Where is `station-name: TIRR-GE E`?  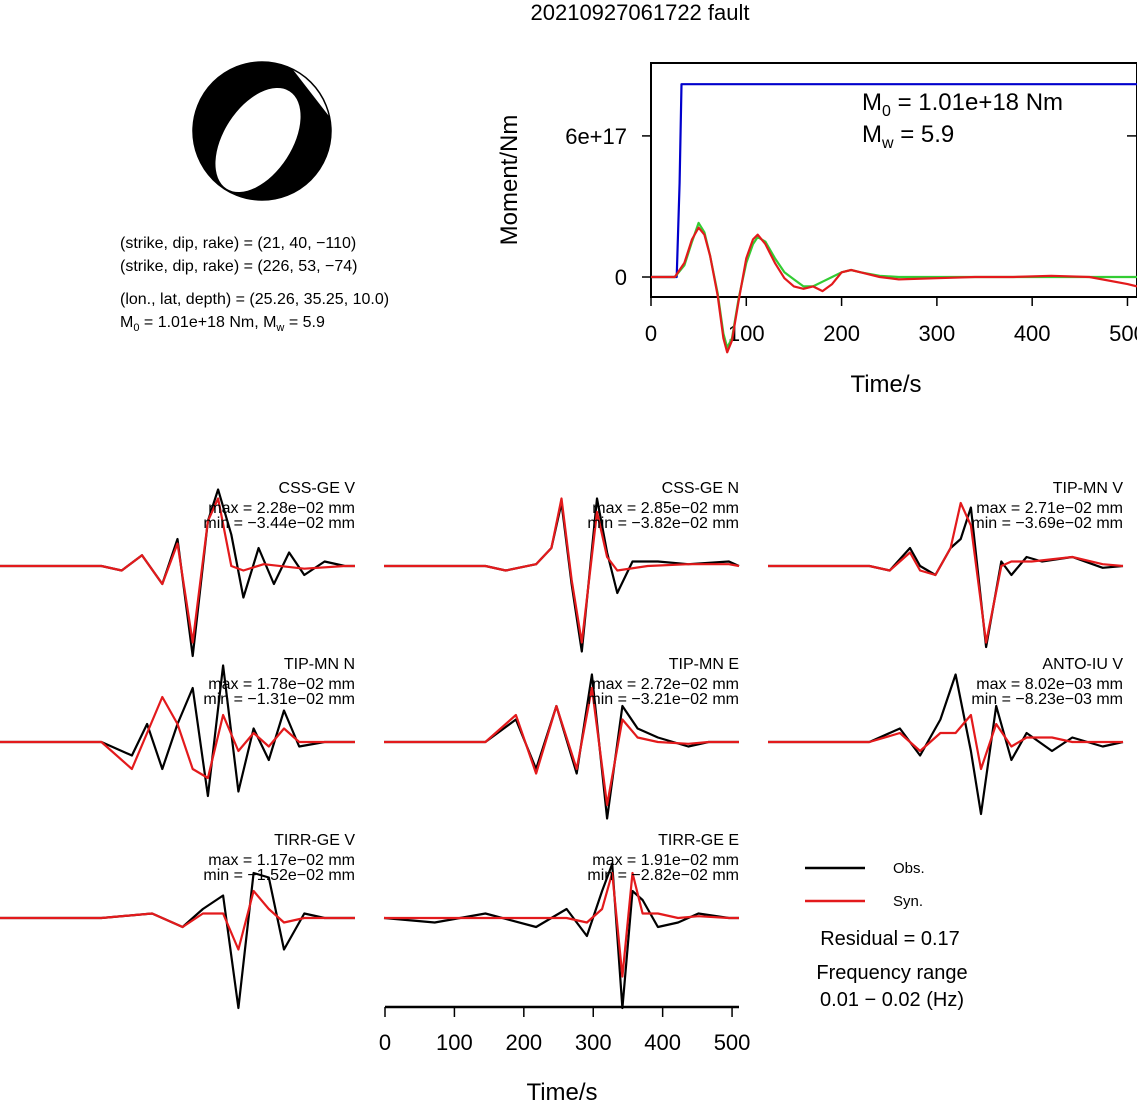 station-name: TIRR-GE E is located at coordinates (698, 840).